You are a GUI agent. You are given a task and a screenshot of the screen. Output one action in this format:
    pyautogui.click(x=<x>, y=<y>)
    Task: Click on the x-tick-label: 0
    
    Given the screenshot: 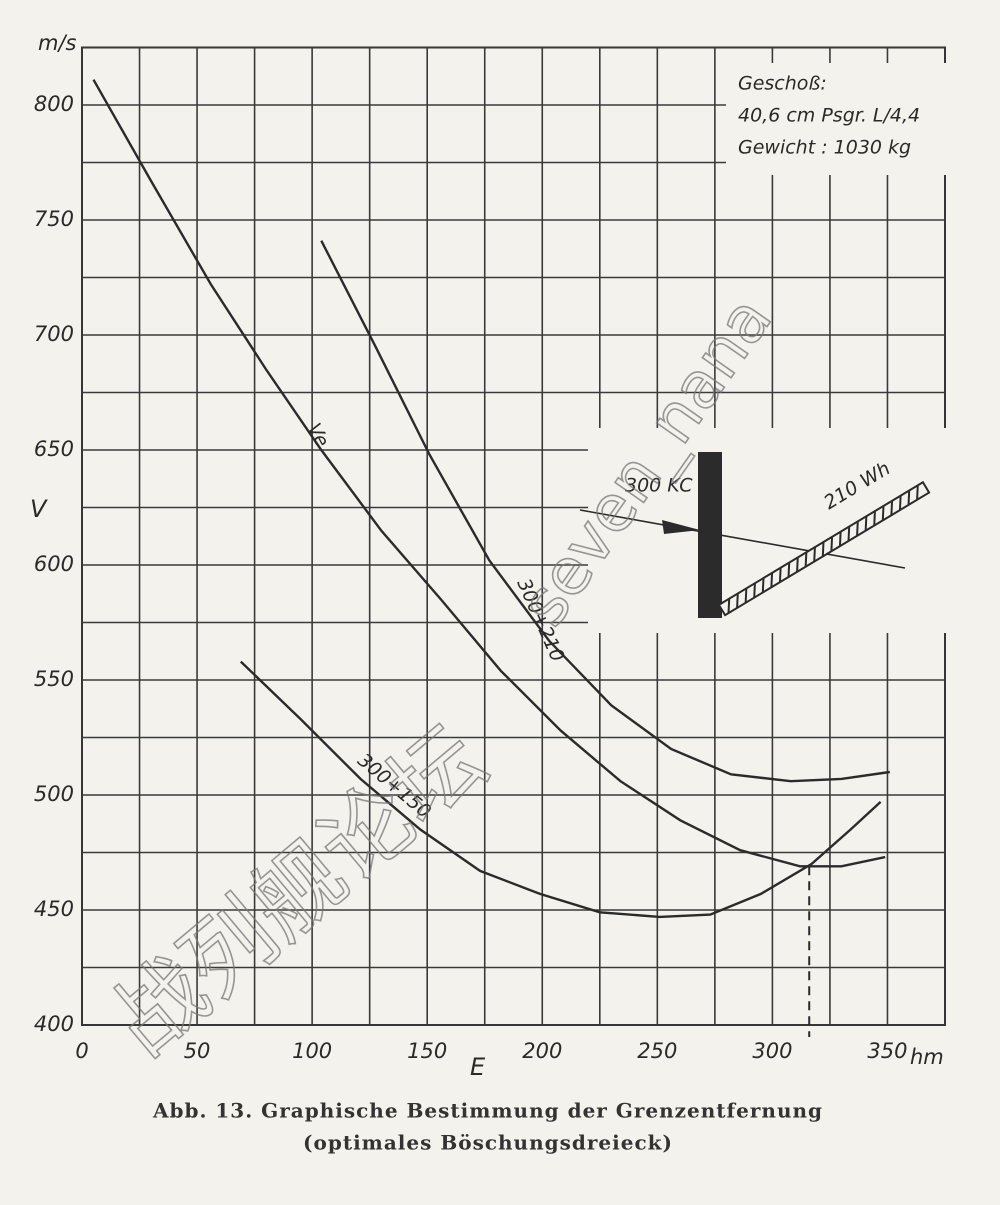 What is the action you would take?
    pyautogui.click(x=81, y=1051)
    